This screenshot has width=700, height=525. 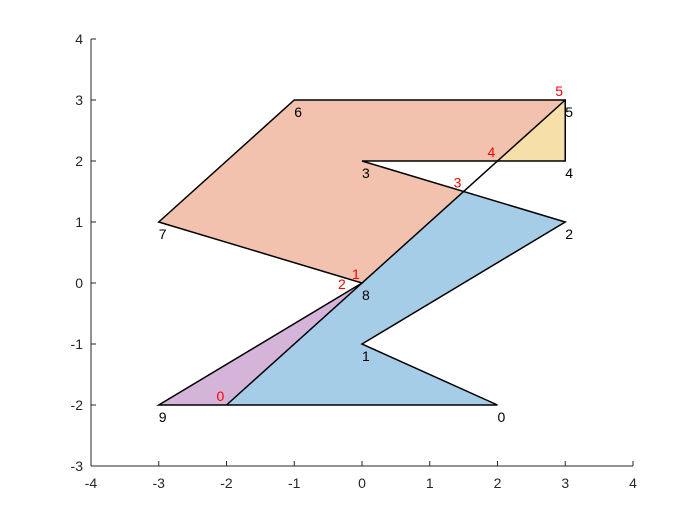 I want to click on vertex-label: 7, so click(x=163, y=234).